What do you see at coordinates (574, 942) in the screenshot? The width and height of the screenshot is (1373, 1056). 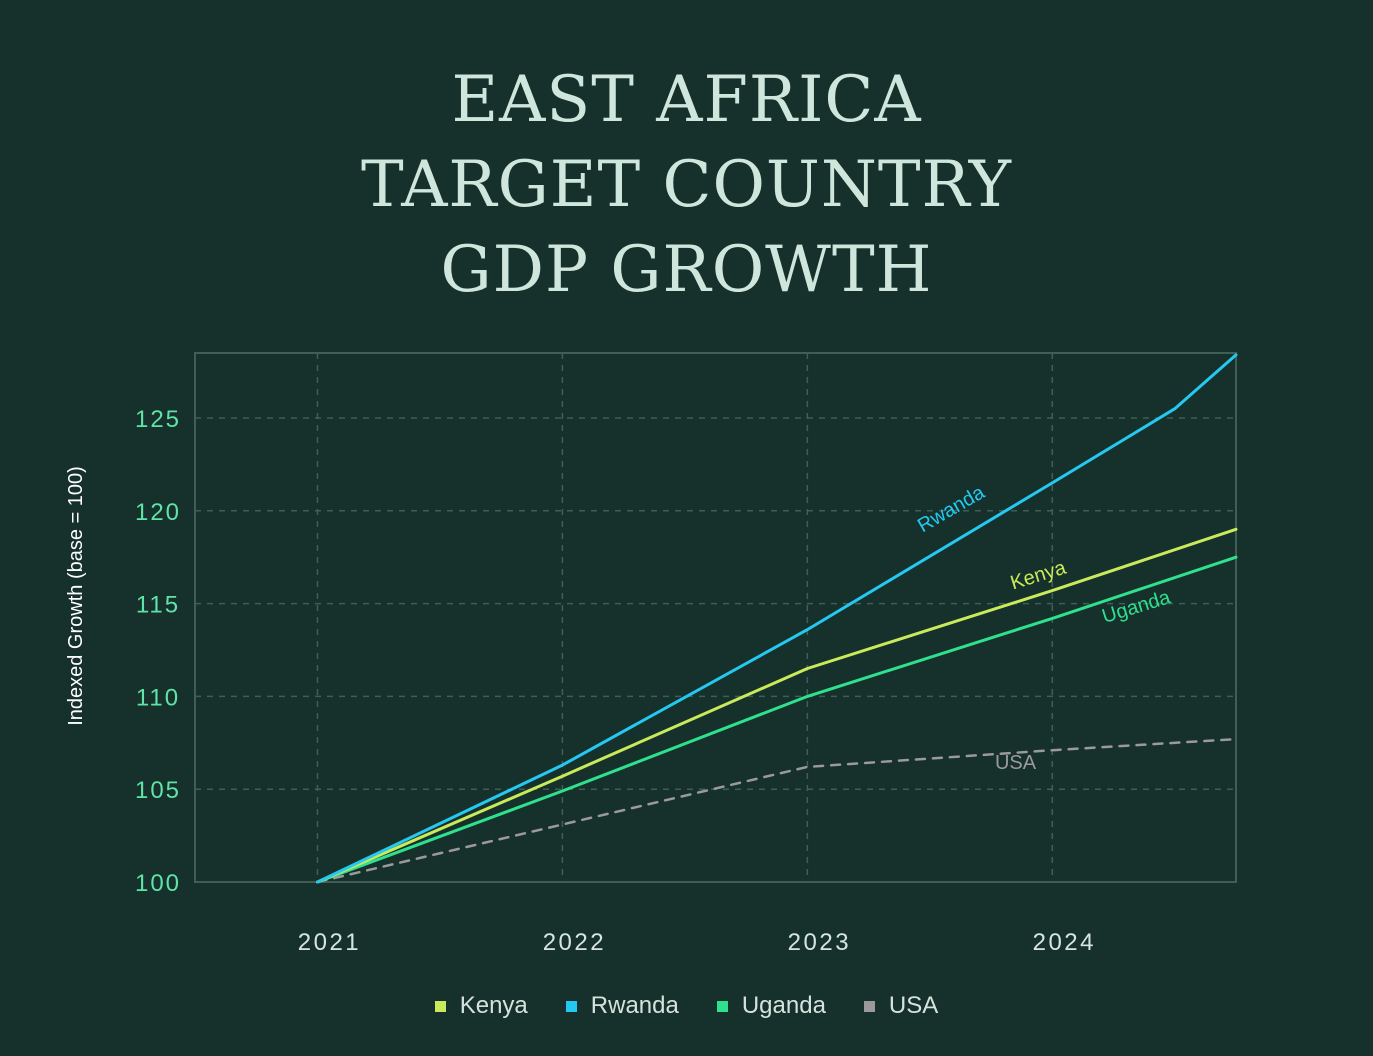 I see `x-tick-label-2022: 2022` at bounding box center [574, 942].